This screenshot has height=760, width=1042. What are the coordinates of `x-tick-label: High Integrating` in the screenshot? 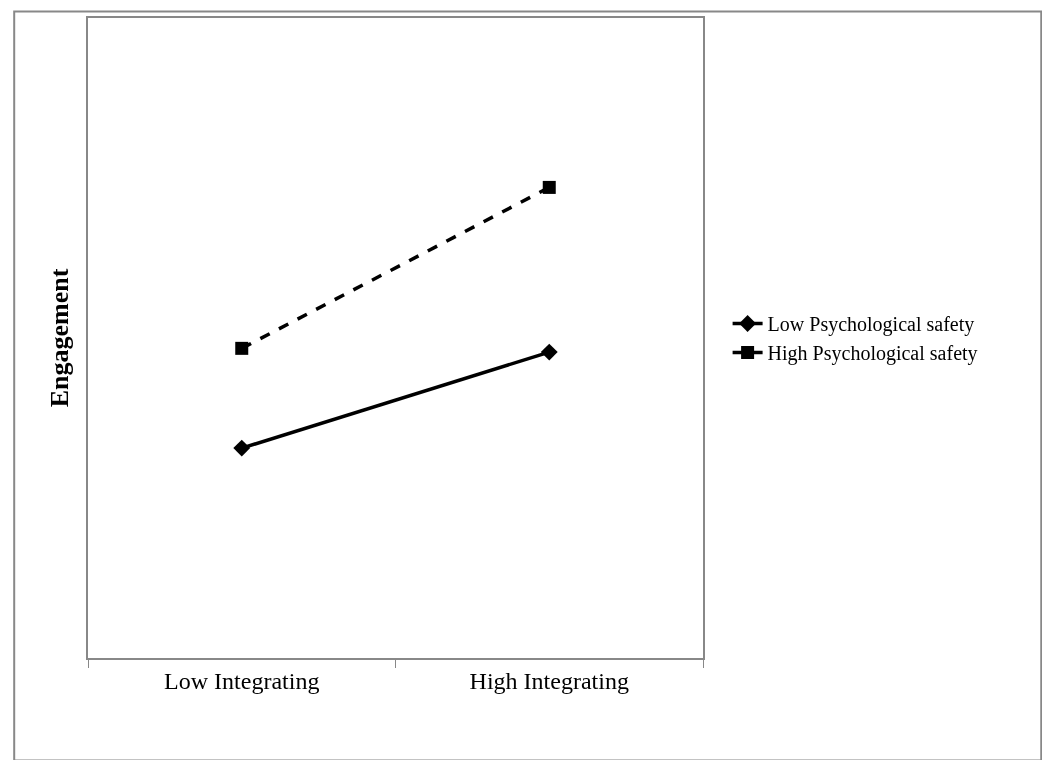 It's located at (549, 680).